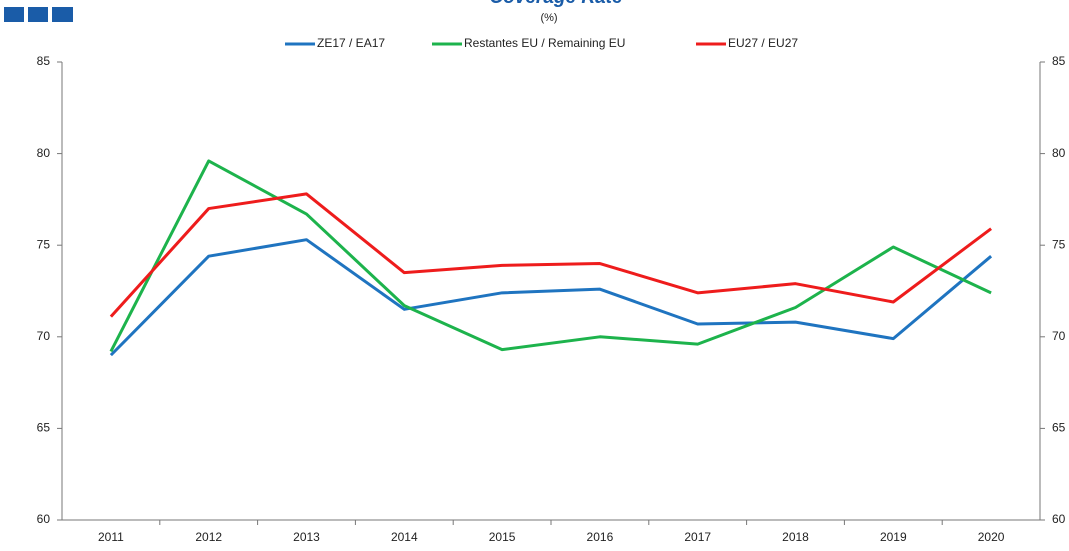  Describe the element at coordinates (600, 537) in the screenshot. I see `x-tick-label: 2016` at that location.